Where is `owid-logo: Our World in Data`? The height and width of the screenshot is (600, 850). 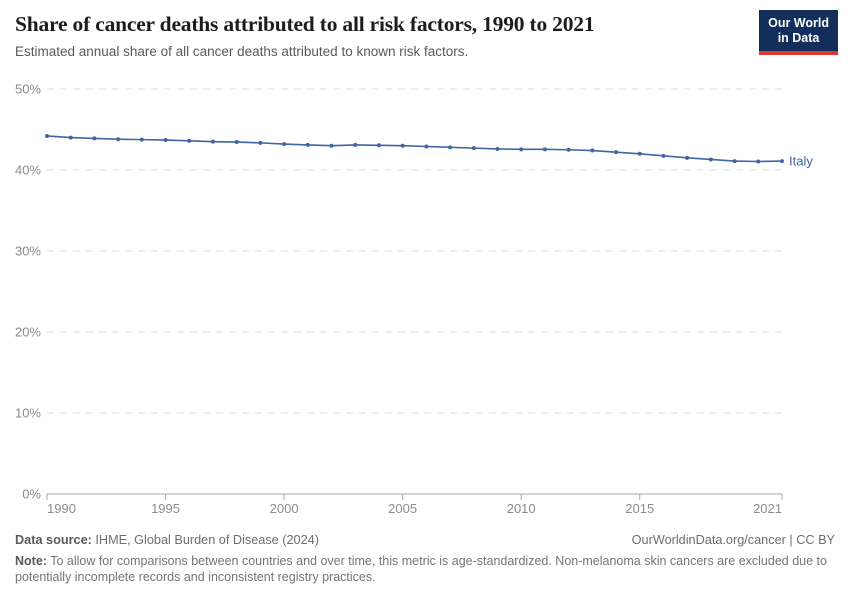
owid-logo: Our World in Data is located at coordinates (798, 32).